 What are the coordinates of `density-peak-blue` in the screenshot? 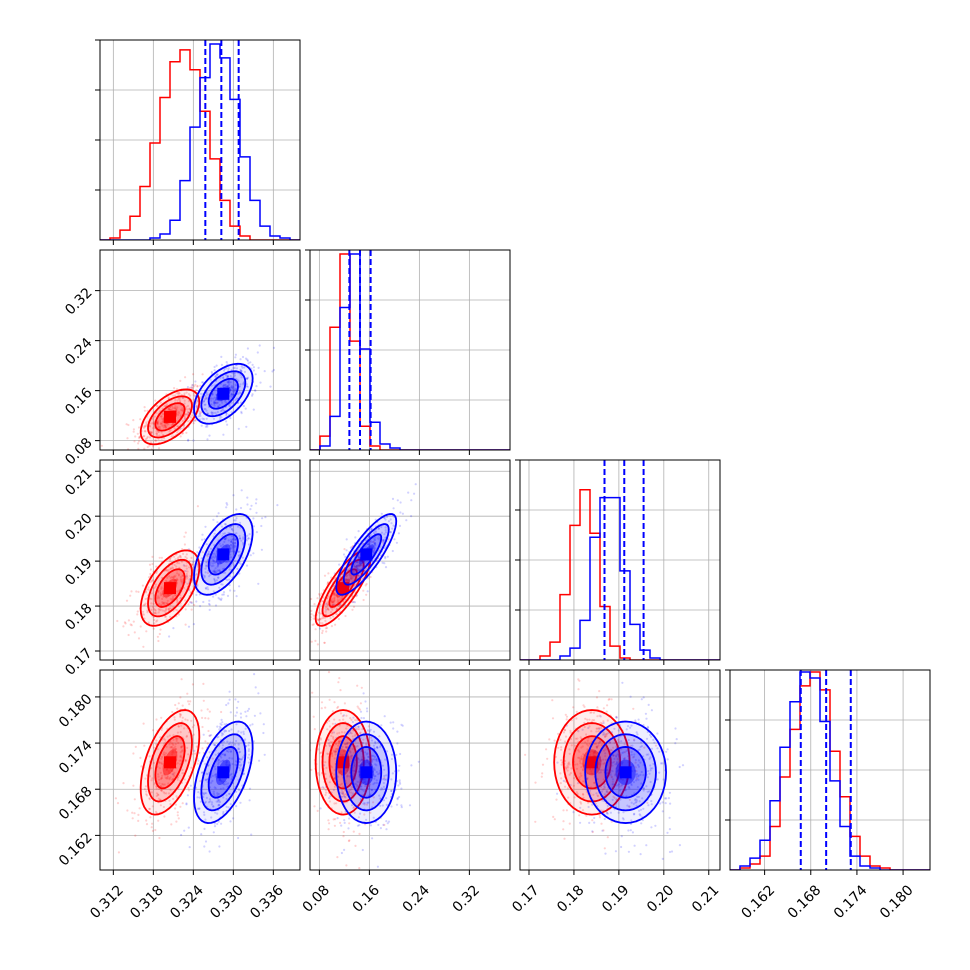 It's located at (625, 772).